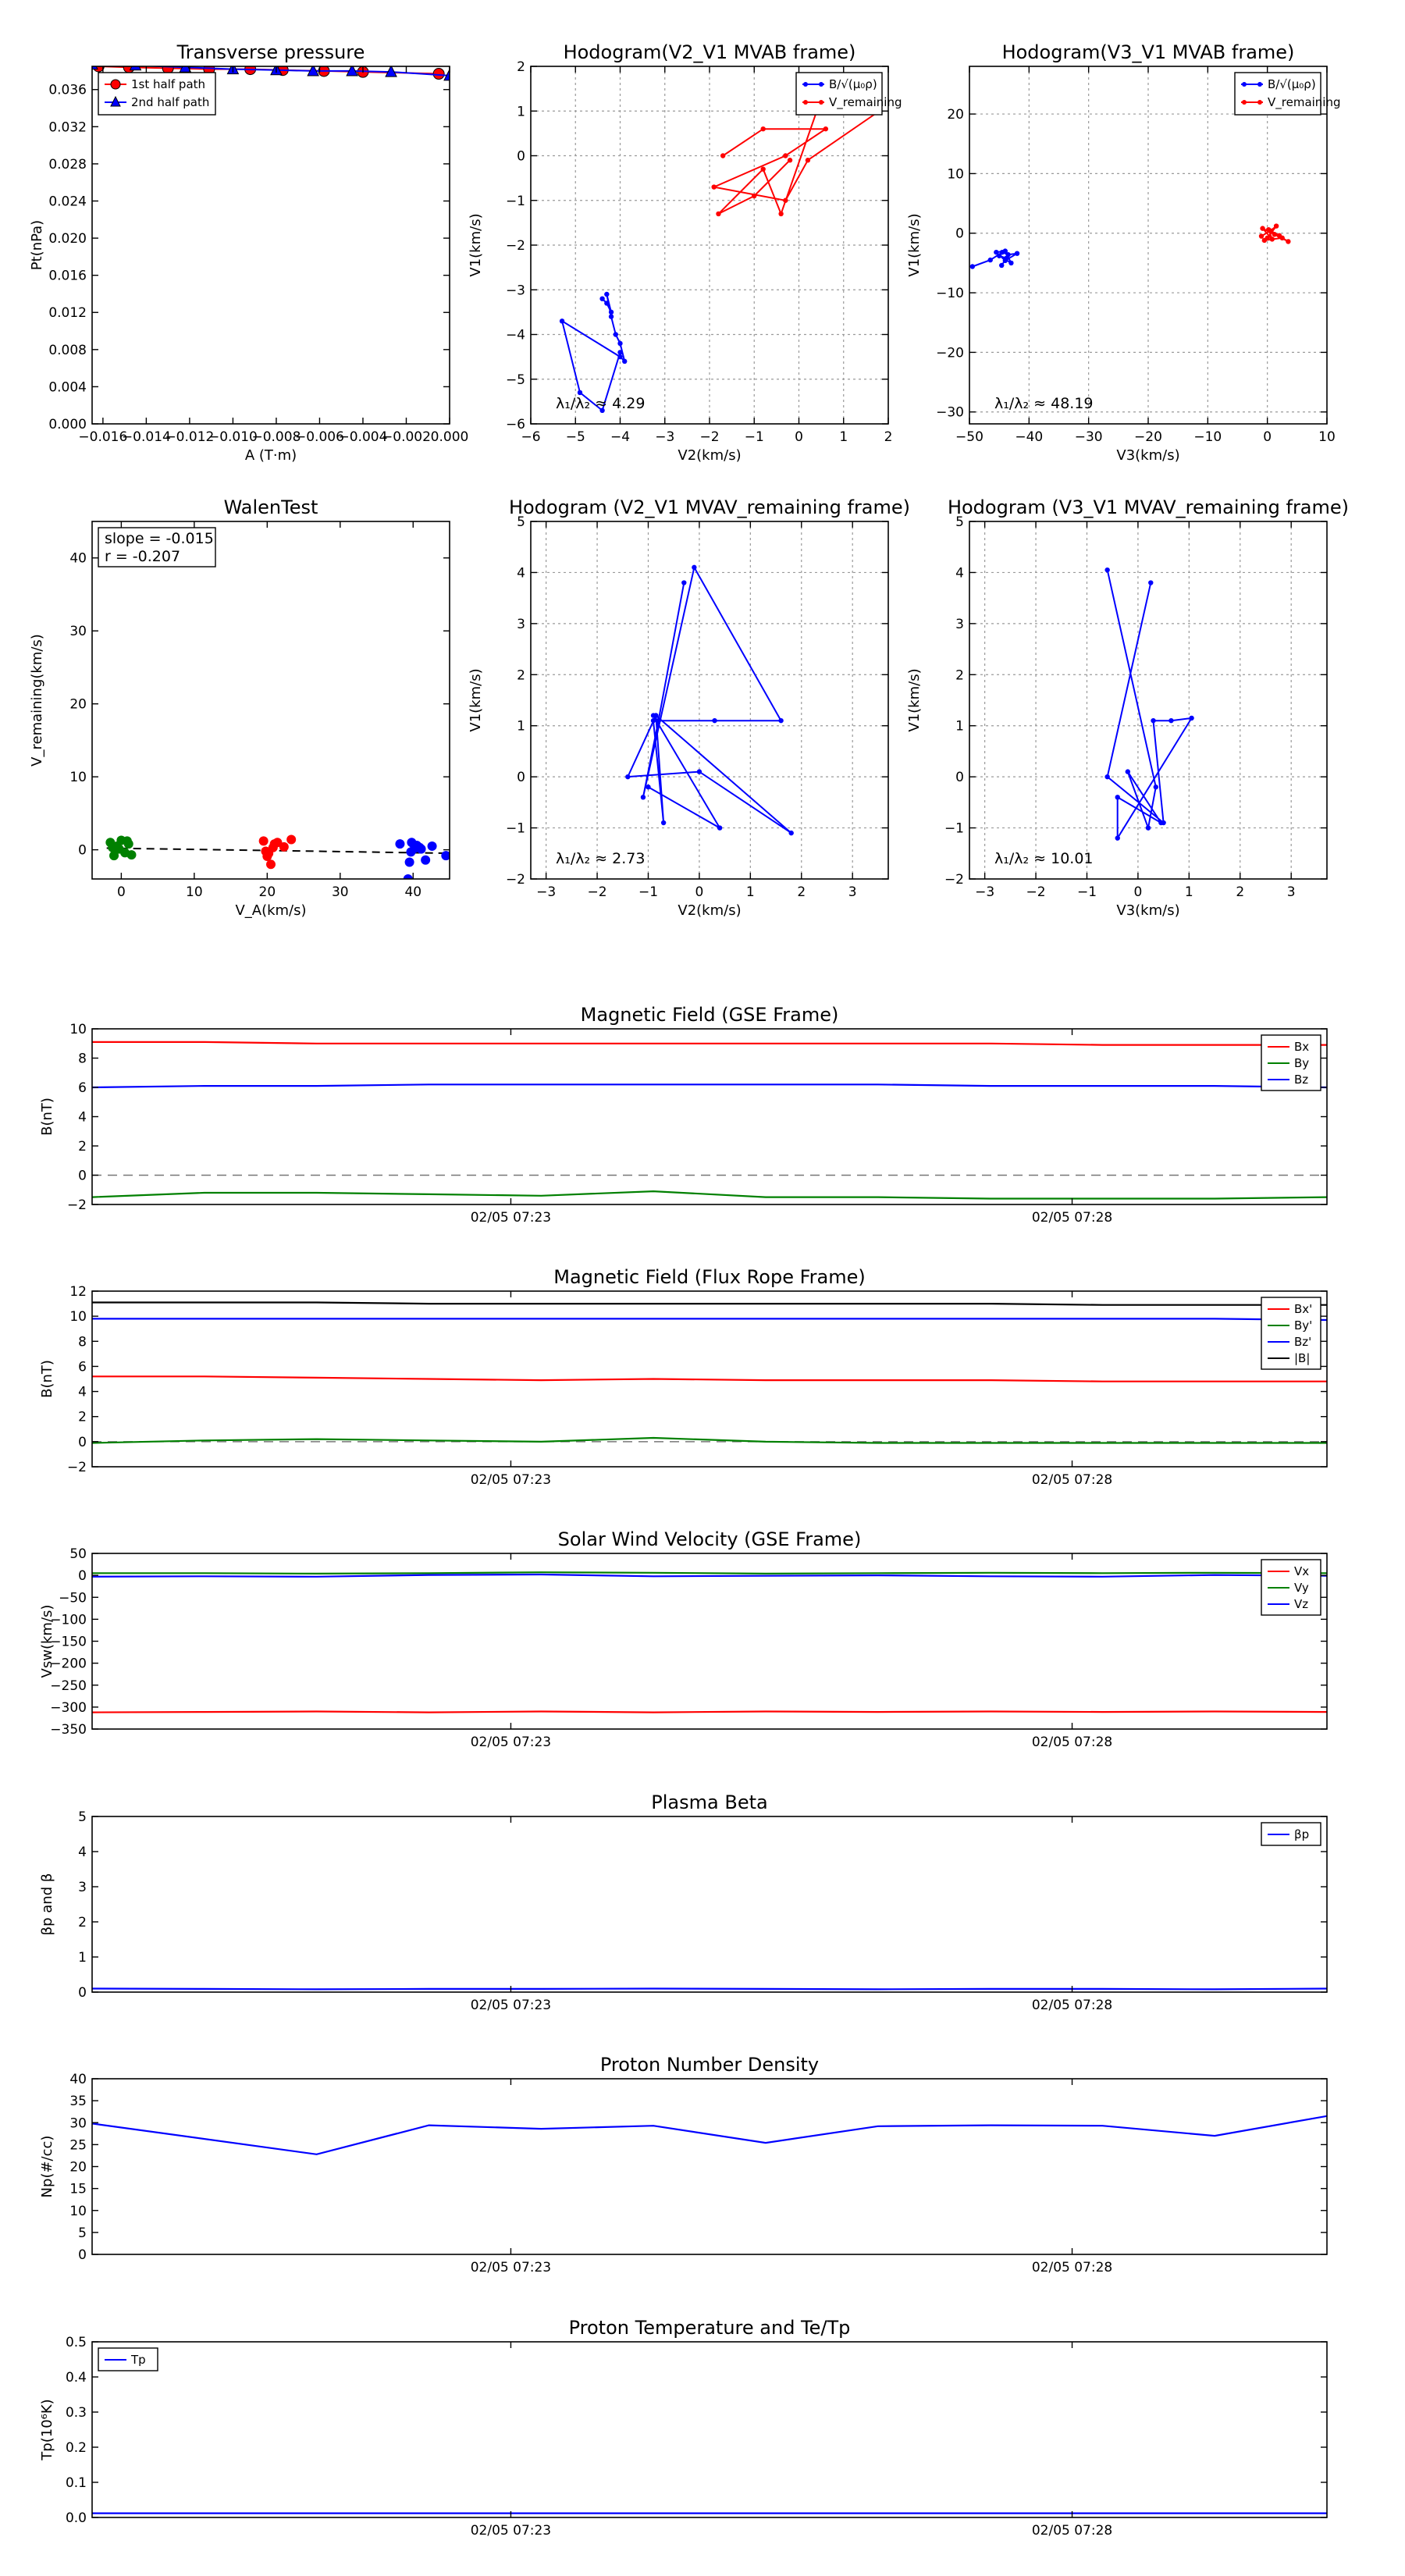 The image size is (1405, 2576). What do you see at coordinates (969, 437) in the screenshot?
I see `x-tick-label: −50` at bounding box center [969, 437].